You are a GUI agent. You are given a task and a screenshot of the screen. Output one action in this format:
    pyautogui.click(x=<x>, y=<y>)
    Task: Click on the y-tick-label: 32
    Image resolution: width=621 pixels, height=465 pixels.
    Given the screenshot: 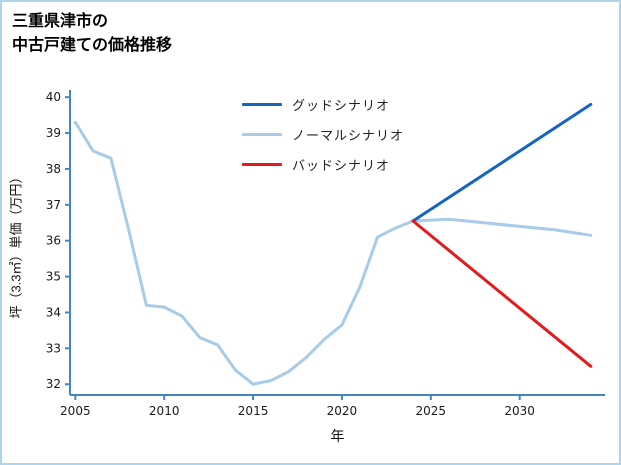 What is the action you would take?
    pyautogui.click(x=53, y=384)
    